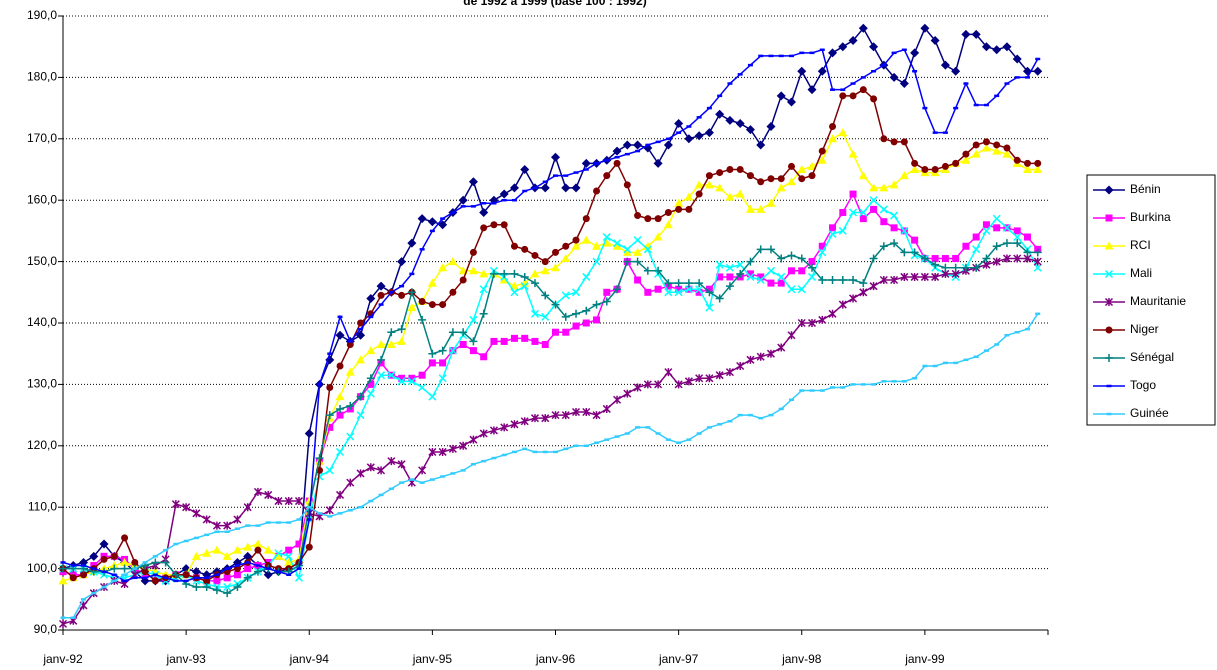 Image resolution: width=1217 pixels, height=670 pixels. I want to click on y-tick-label: 170,0, so click(42, 138).